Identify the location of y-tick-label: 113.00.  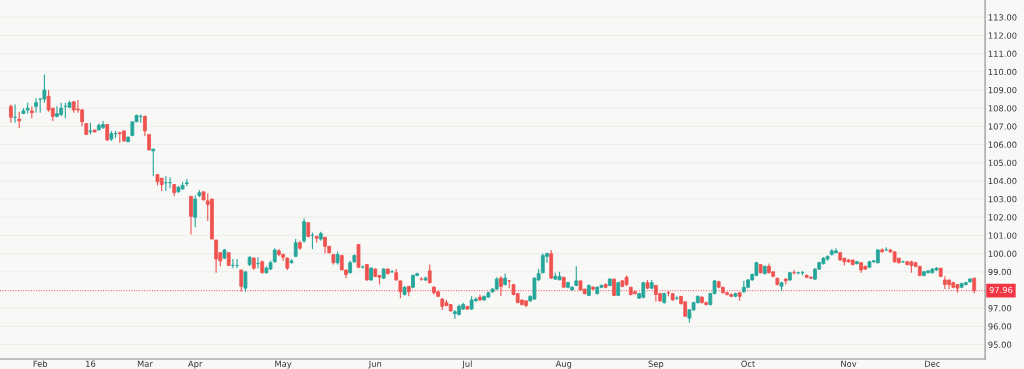
(1002, 17).